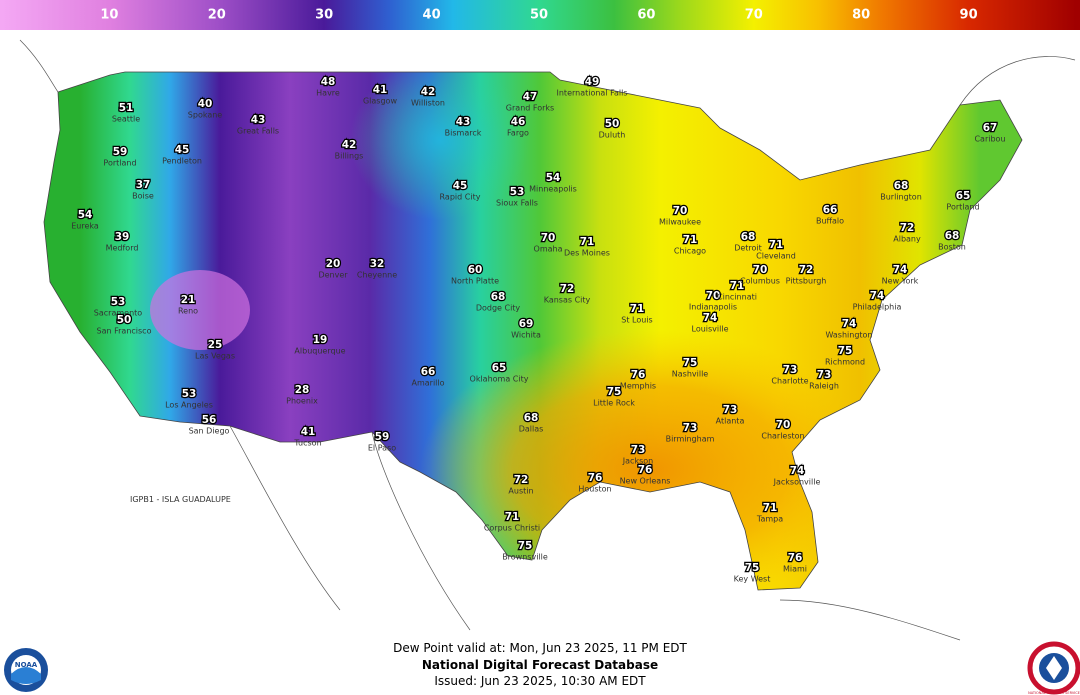  What do you see at coordinates (713, 307) in the screenshot?
I see `station-name: Indianapolis` at bounding box center [713, 307].